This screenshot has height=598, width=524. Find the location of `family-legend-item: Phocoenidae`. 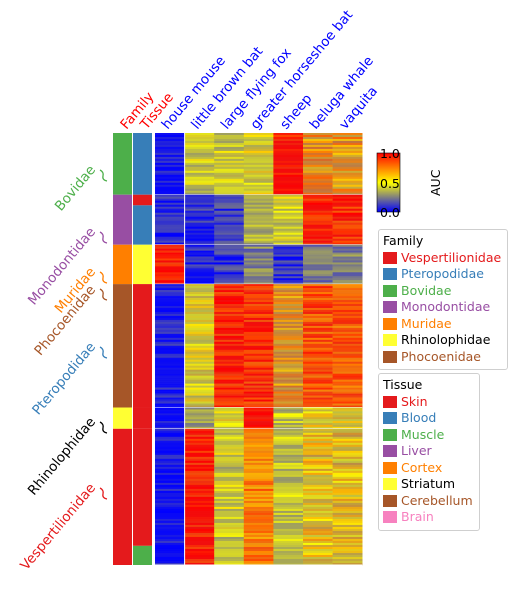

family-legend-item: Phocoenidae is located at coordinates (442, 357).